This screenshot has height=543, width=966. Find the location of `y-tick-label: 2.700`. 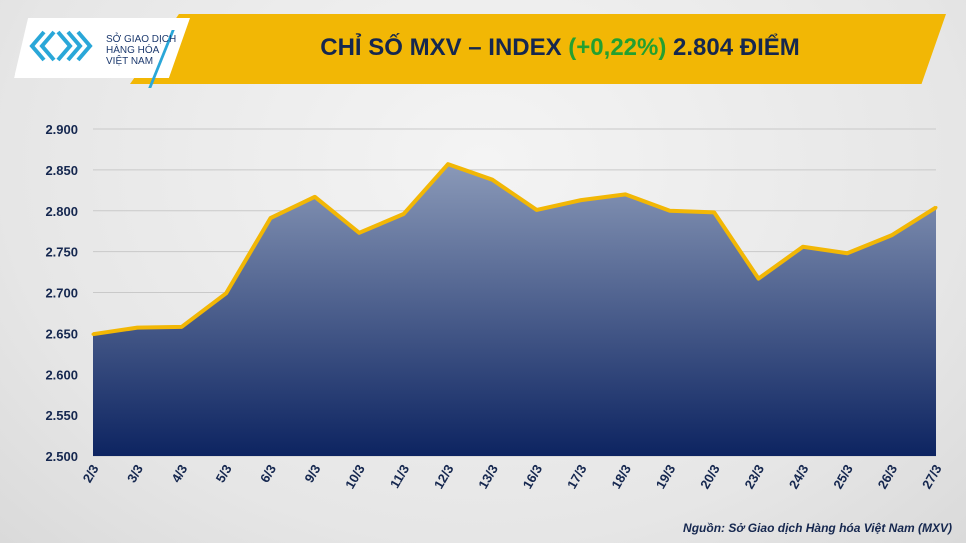

y-tick-label: 2.700 is located at coordinates (61, 293).